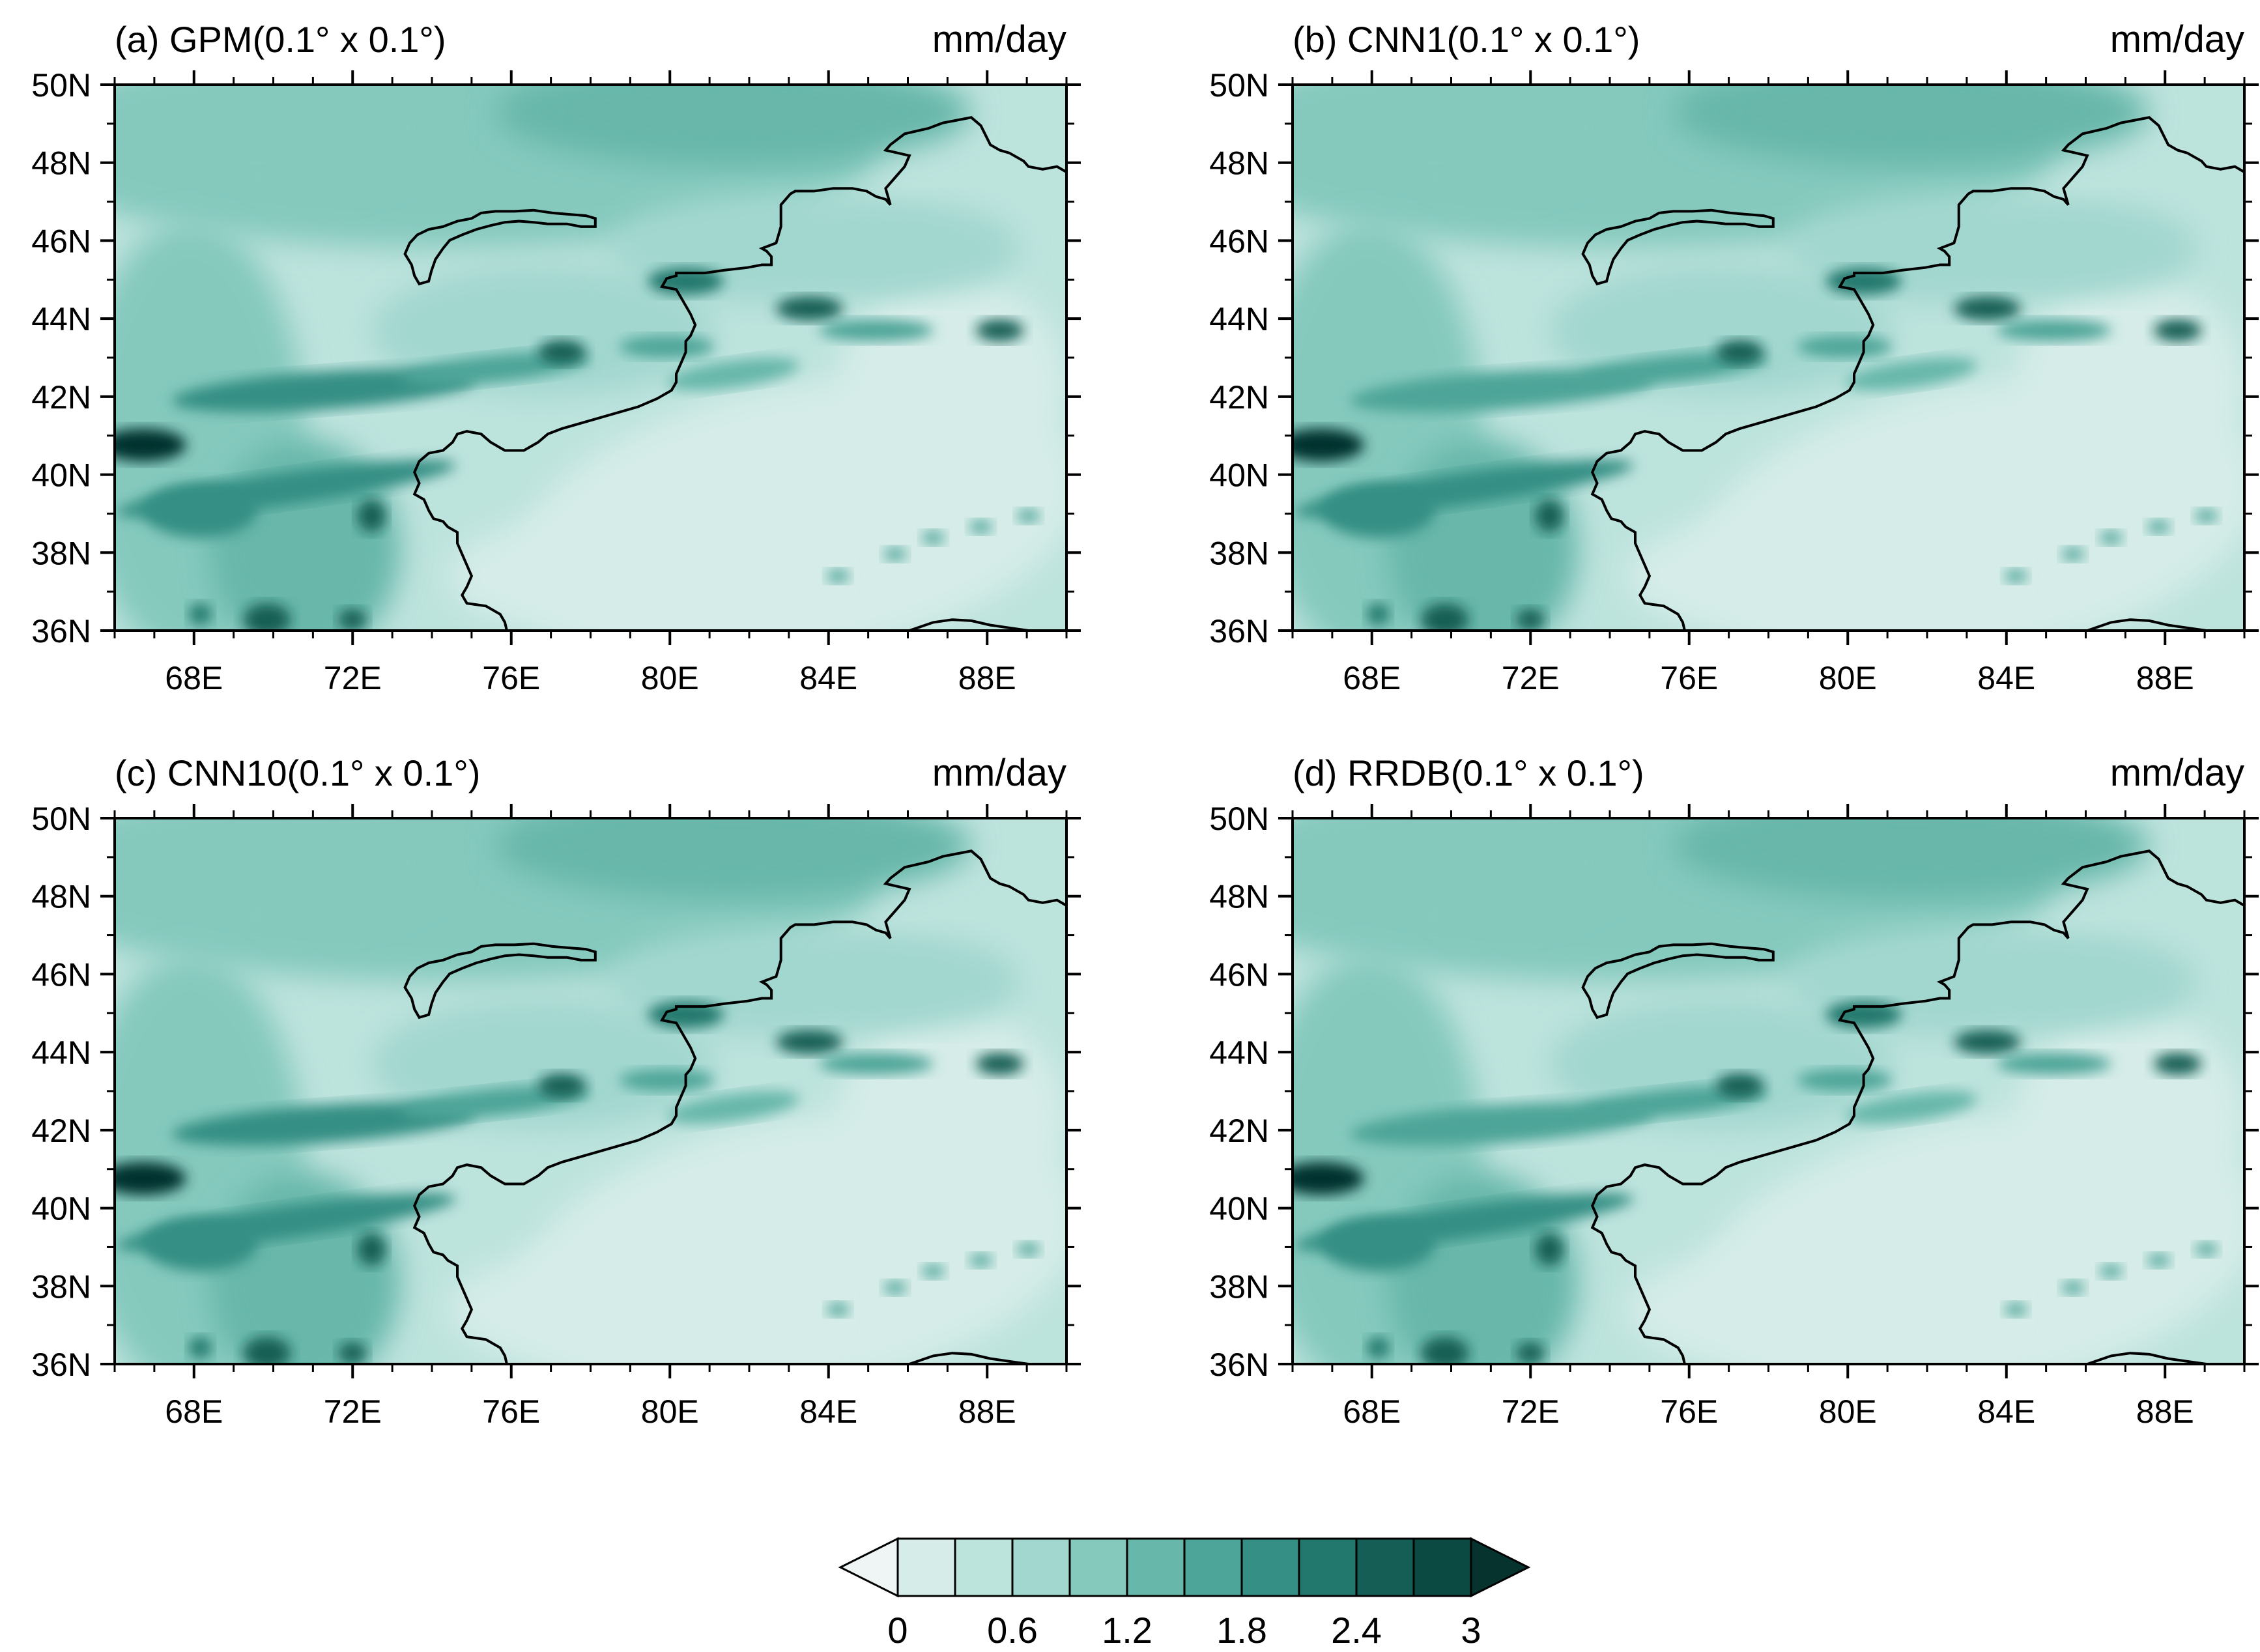 This screenshot has width=2260, height=1652. What do you see at coordinates (1500, 1567) in the screenshot?
I see `colorbar-max-arrow` at bounding box center [1500, 1567].